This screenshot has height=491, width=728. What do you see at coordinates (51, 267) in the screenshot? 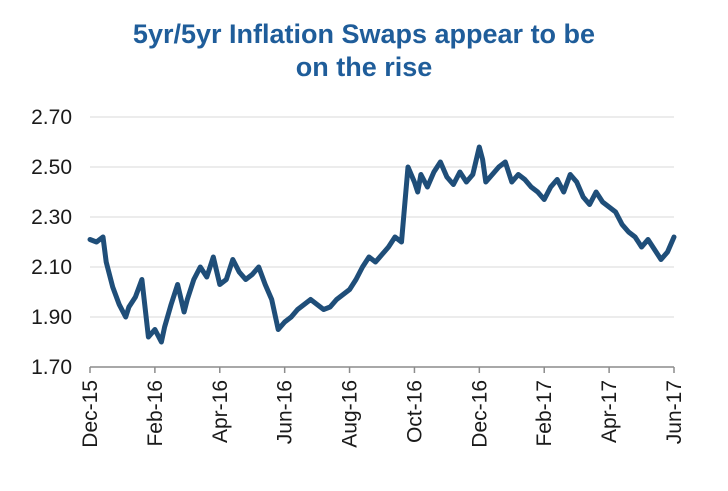
I see `y-tick-label: 2.10` at bounding box center [51, 267].